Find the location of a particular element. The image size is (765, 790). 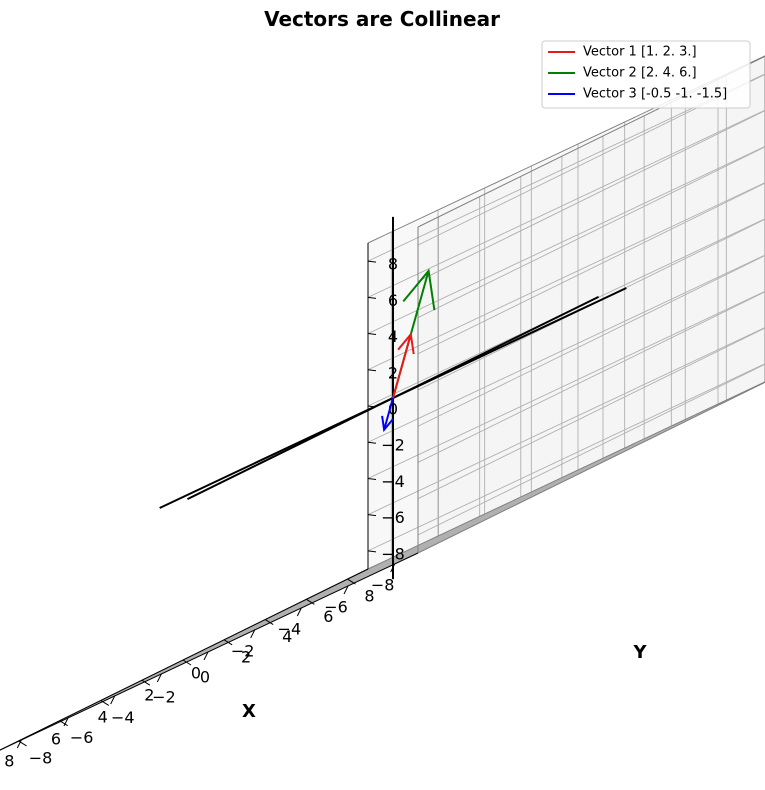

chart-title: Vectors are Collinear is located at coordinates (382, 19).